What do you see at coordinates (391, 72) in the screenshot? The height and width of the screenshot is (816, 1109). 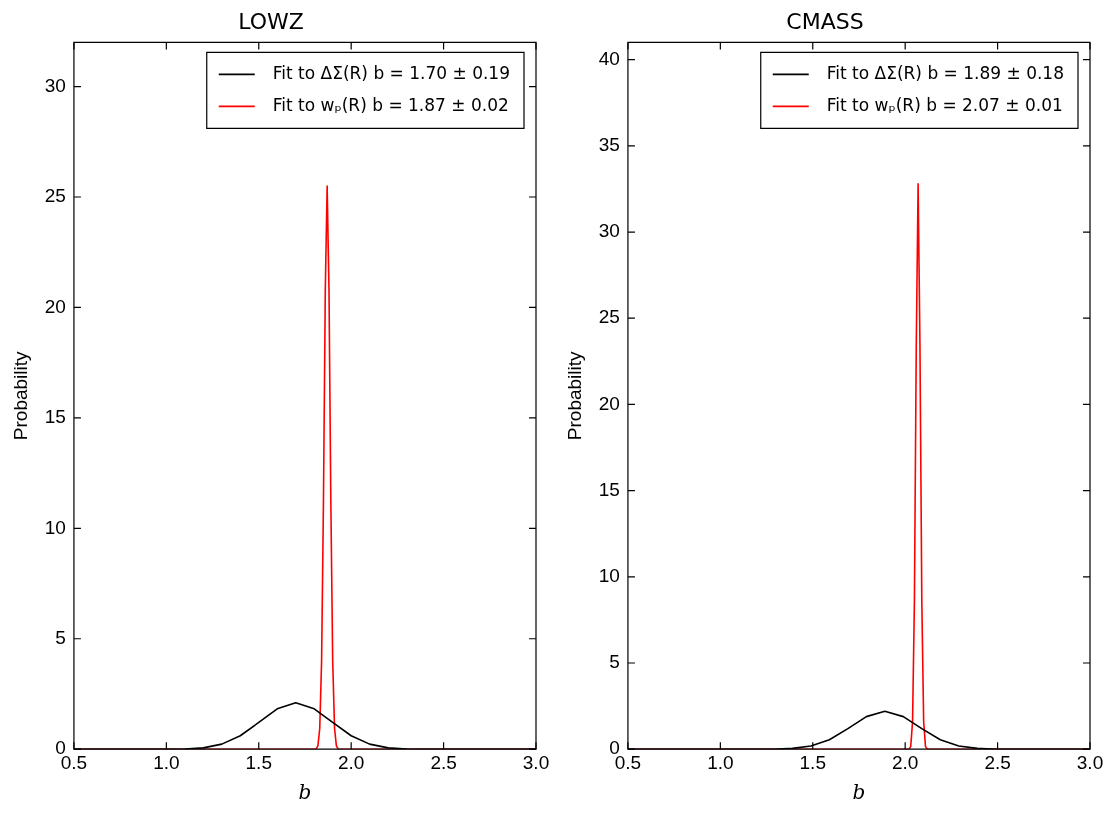 I see `legend-label: Fit to ΔΣ(R) b = 1.70 ± 0.19` at bounding box center [391, 72].